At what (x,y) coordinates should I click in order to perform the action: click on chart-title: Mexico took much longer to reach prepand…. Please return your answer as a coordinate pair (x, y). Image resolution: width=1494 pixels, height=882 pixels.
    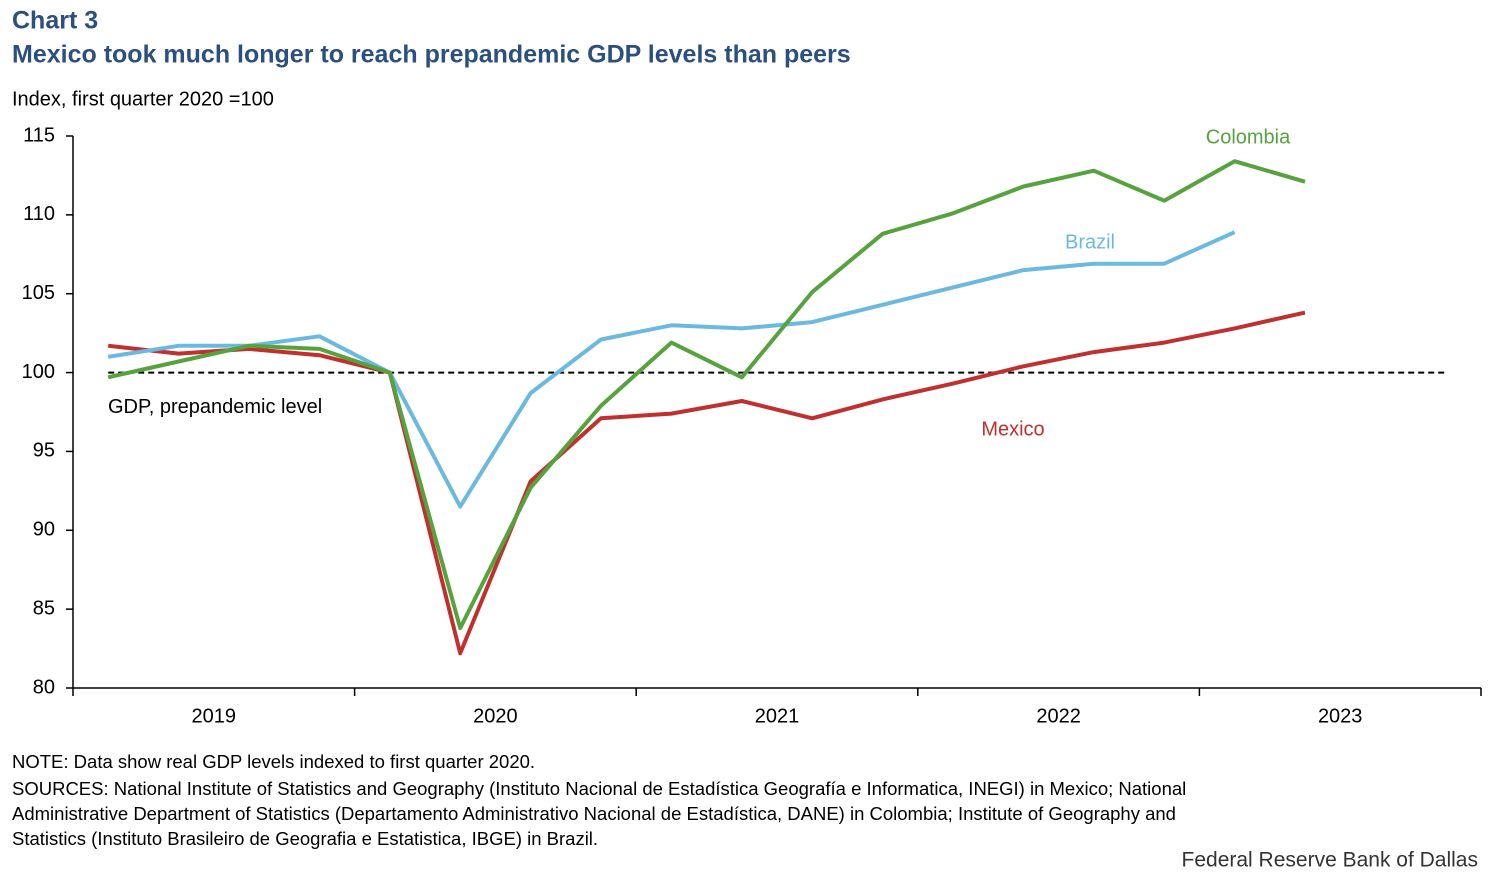
    Looking at the image, I should click on (431, 55).